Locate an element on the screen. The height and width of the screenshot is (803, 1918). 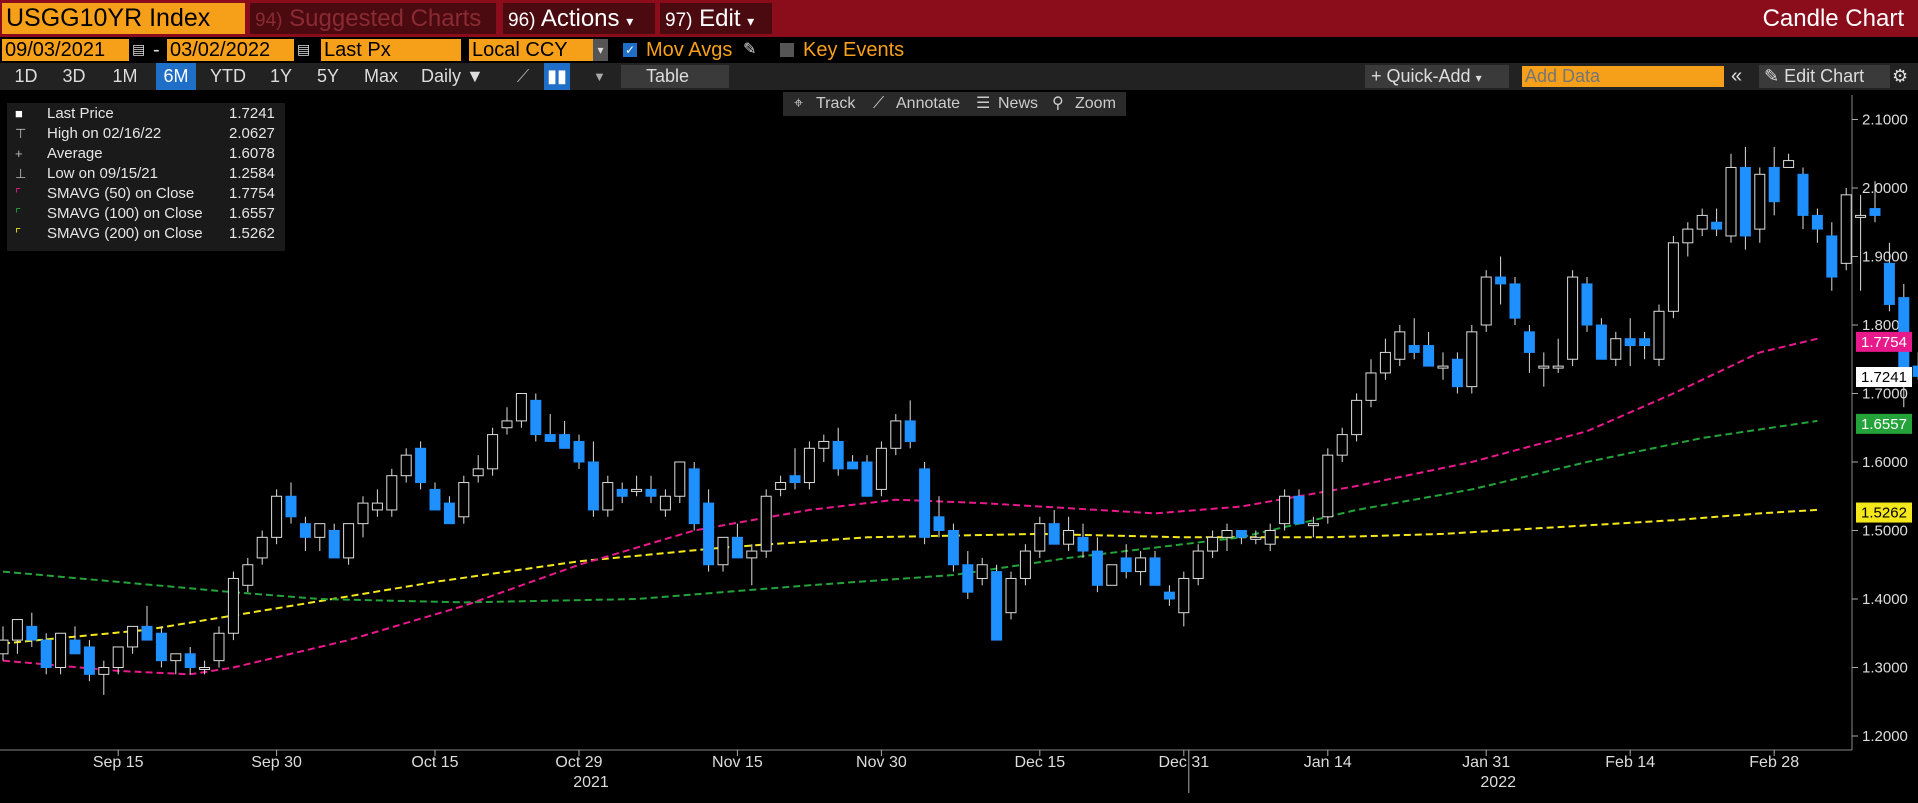
y-tick-label: 1.5000 is located at coordinates (1885, 531).